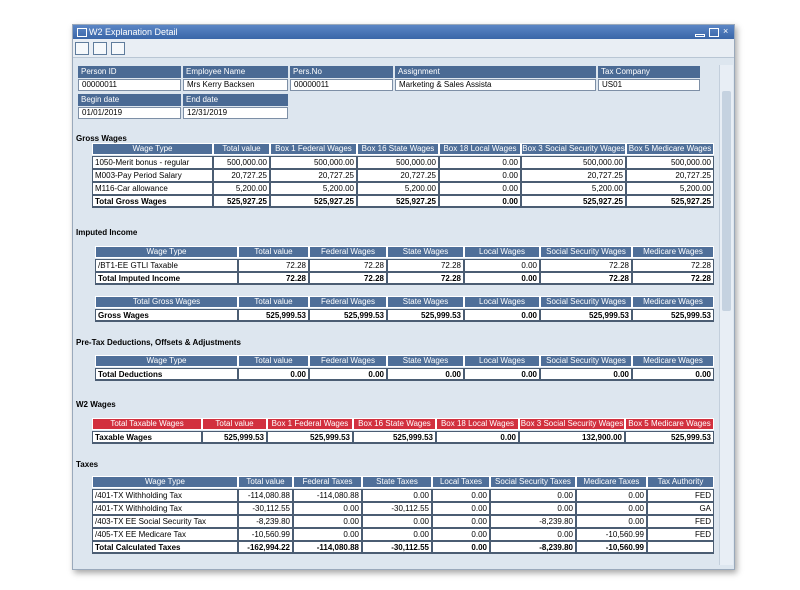 The image size is (800, 590). Describe the element at coordinates (265, 547) in the screenshot. I see `table-cell: -162,994.22` at that location.